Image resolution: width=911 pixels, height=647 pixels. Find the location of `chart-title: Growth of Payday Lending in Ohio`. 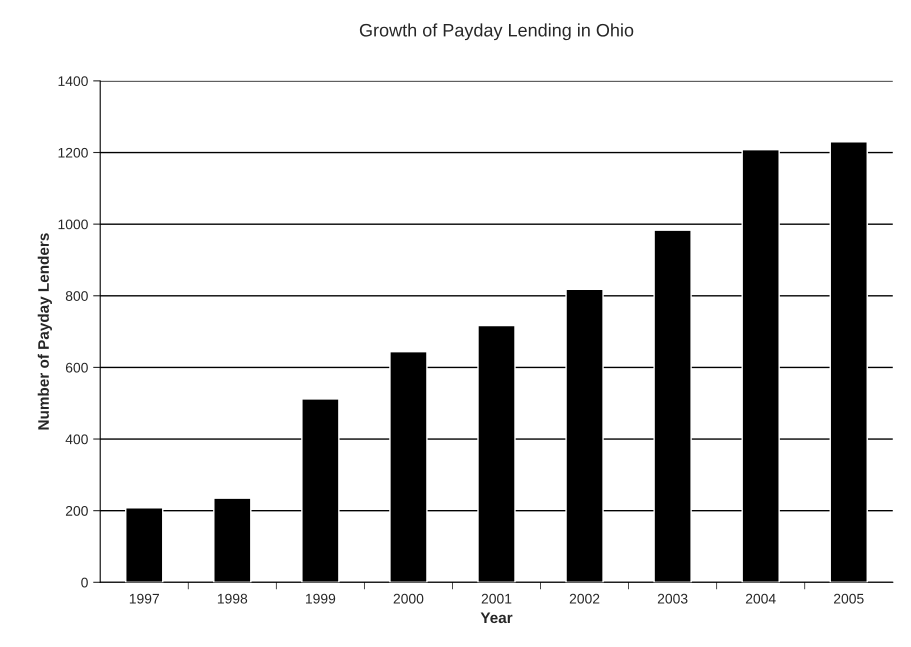

chart-title: Growth of Payday Lending in Ohio is located at coordinates (497, 31).